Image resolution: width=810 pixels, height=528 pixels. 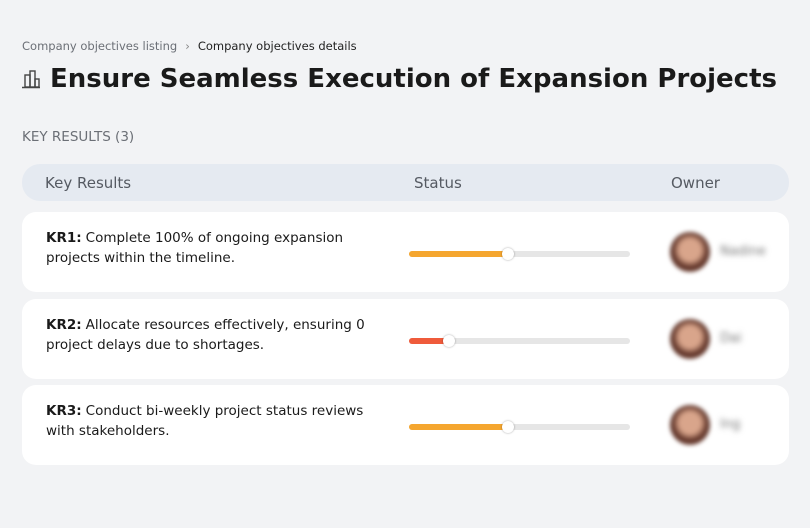 I want to click on kr-label: KR1:, so click(x=64, y=238).